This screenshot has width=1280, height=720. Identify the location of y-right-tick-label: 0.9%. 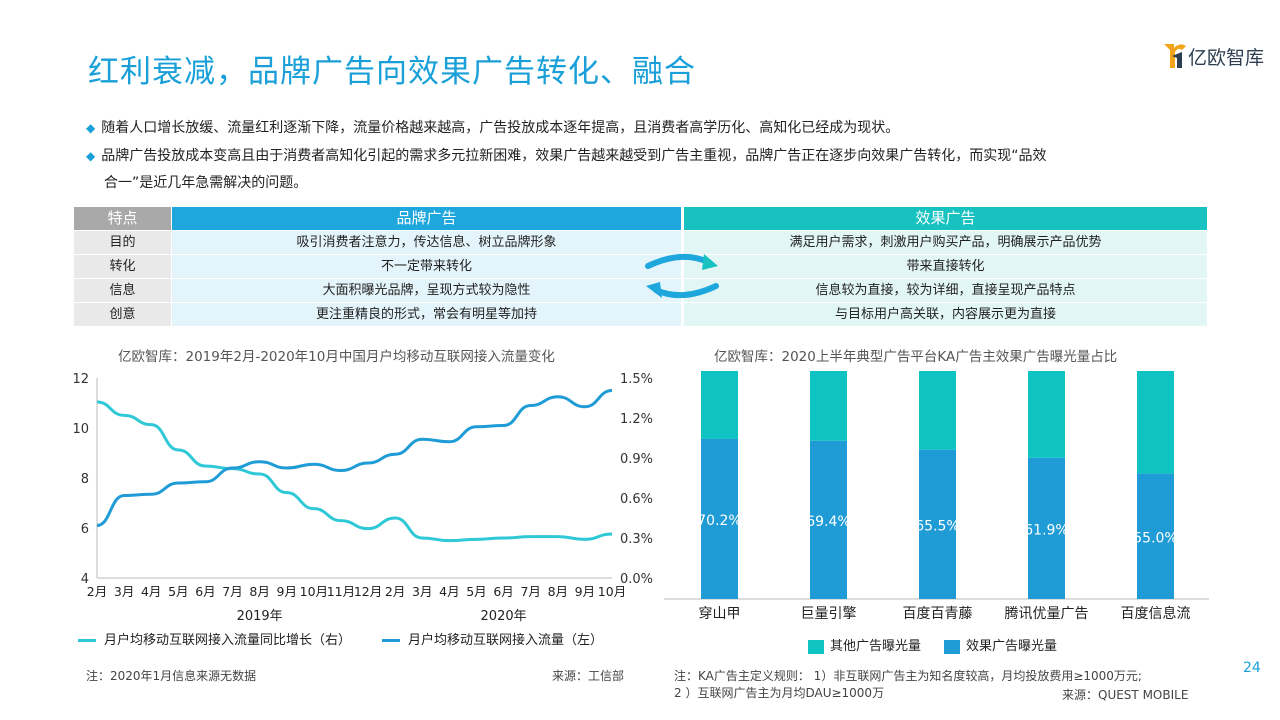
(636, 459).